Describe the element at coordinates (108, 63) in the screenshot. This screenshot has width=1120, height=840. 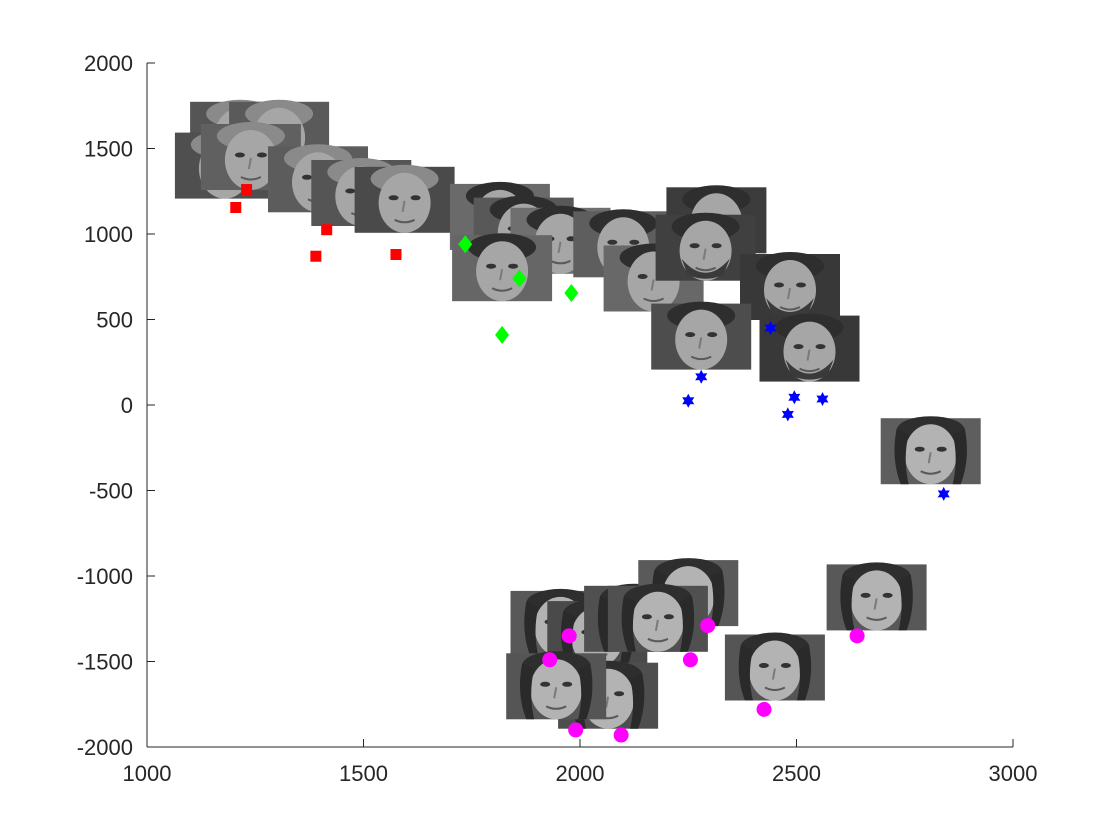
I see `y-tick-label: 2000` at that location.